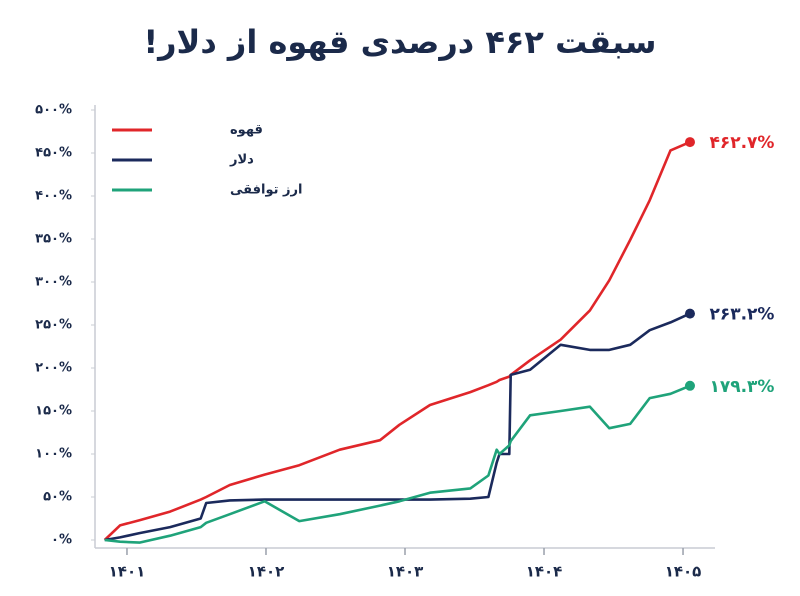 The image size is (800, 596). What do you see at coordinates (400, 42) in the screenshot?
I see `chart-title: سبقت ۴۶۲ درصدی قهوه از دلار!` at bounding box center [400, 42].